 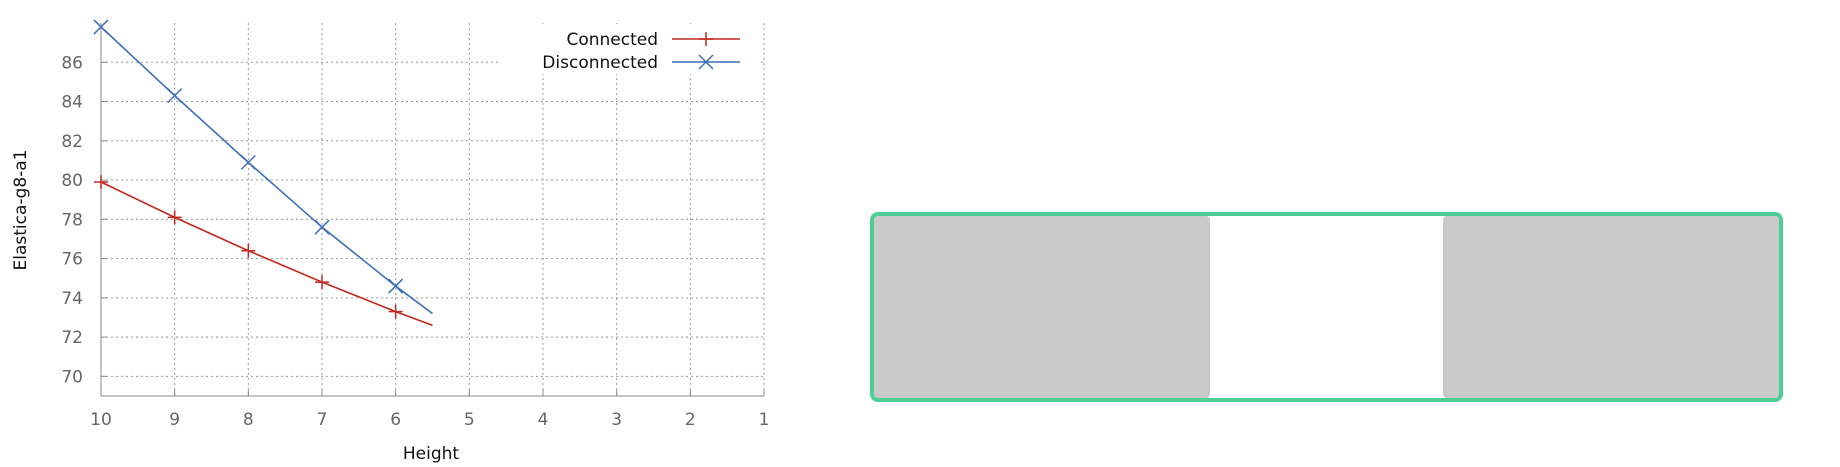 I want to click on x-tick-label: 9, so click(x=174, y=420).